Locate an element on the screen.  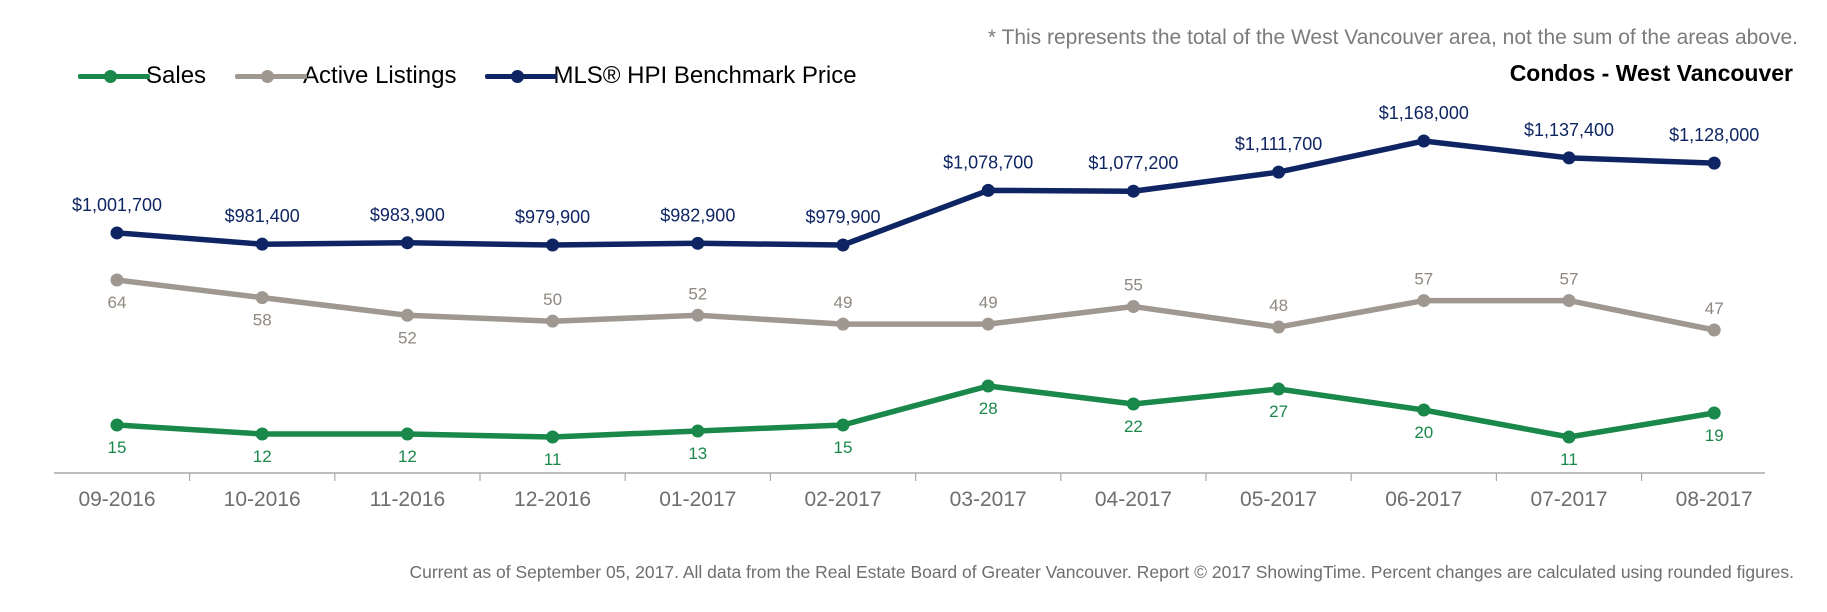
legend-item-sales: Sales is located at coordinates (142, 76).